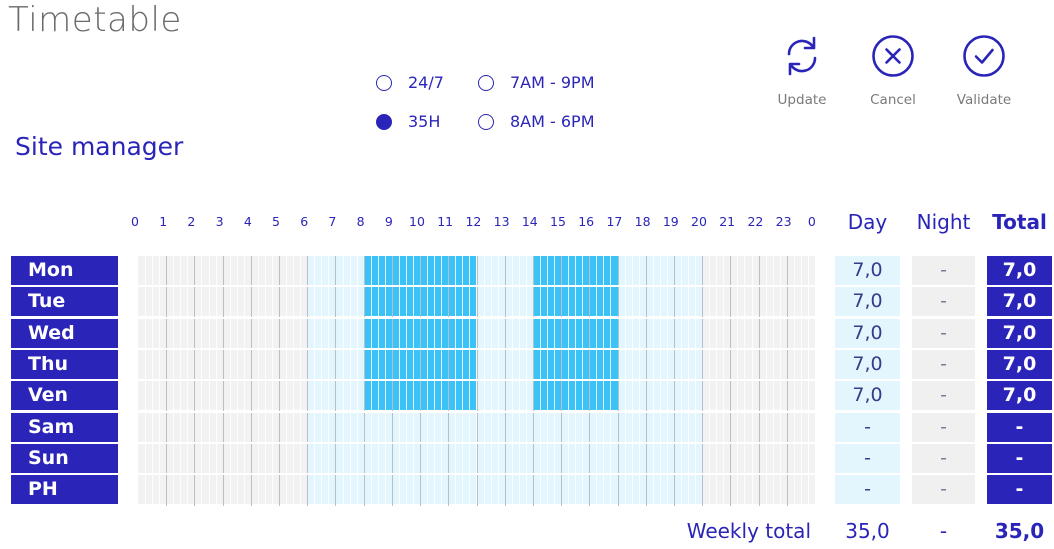  Describe the element at coordinates (408, 121) in the screenshot. I see `preset-35h: 35H` at that location.